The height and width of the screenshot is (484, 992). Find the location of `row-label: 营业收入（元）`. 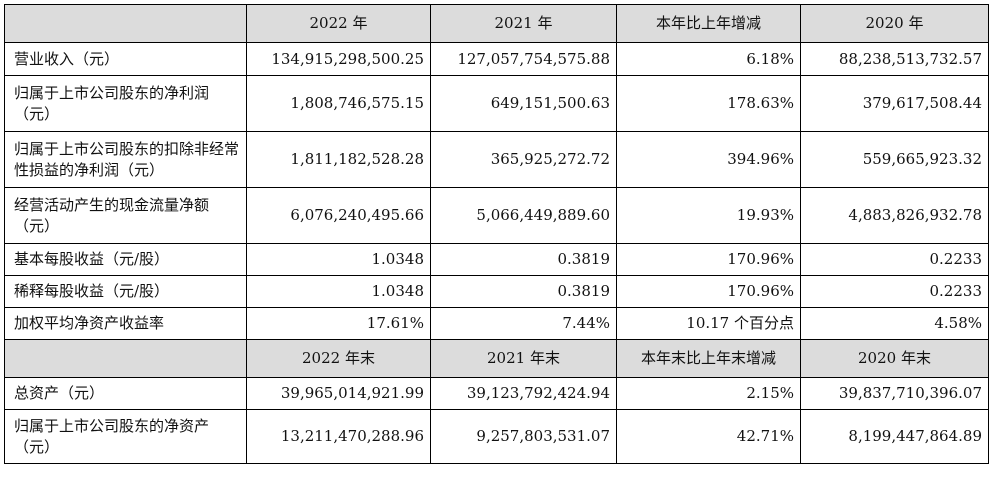

row-label: 营业收入（元） is located at coordinates (125, 59).